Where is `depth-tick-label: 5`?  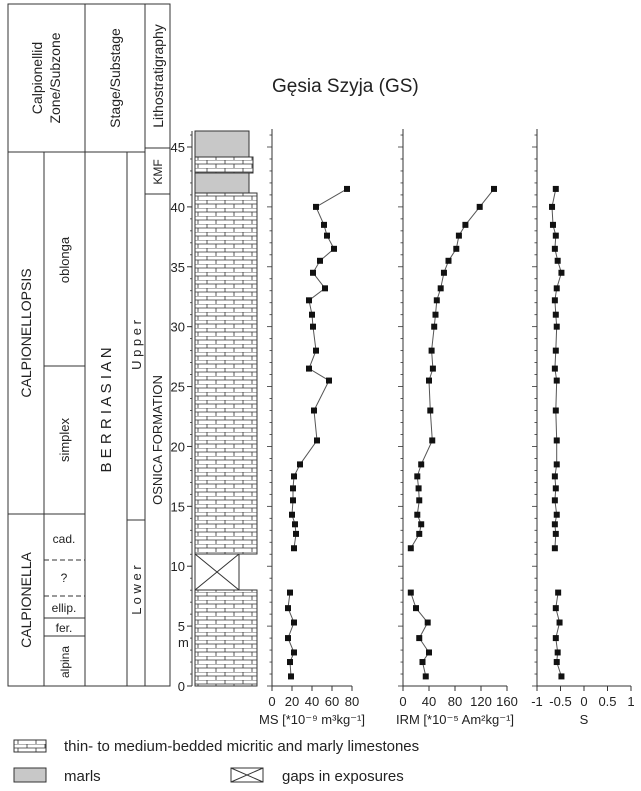
depth-tick-label: 5 is located at coordinates (181, 626).